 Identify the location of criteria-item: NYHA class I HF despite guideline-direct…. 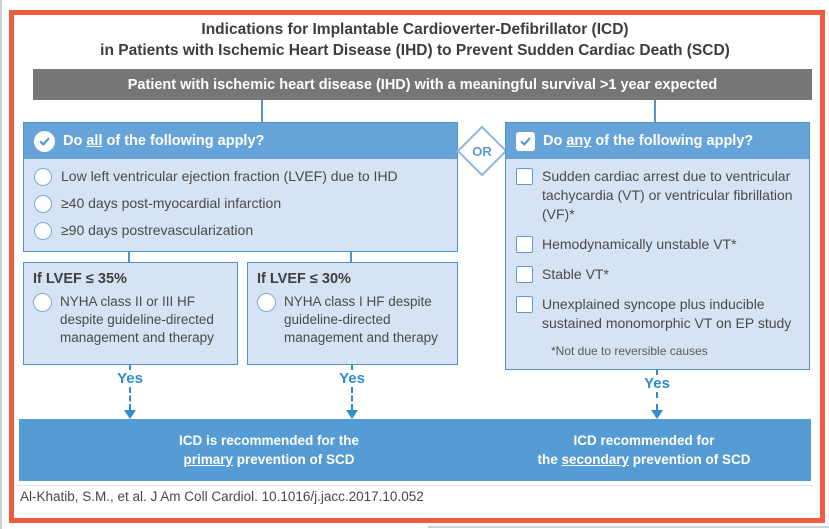
(352, 320).